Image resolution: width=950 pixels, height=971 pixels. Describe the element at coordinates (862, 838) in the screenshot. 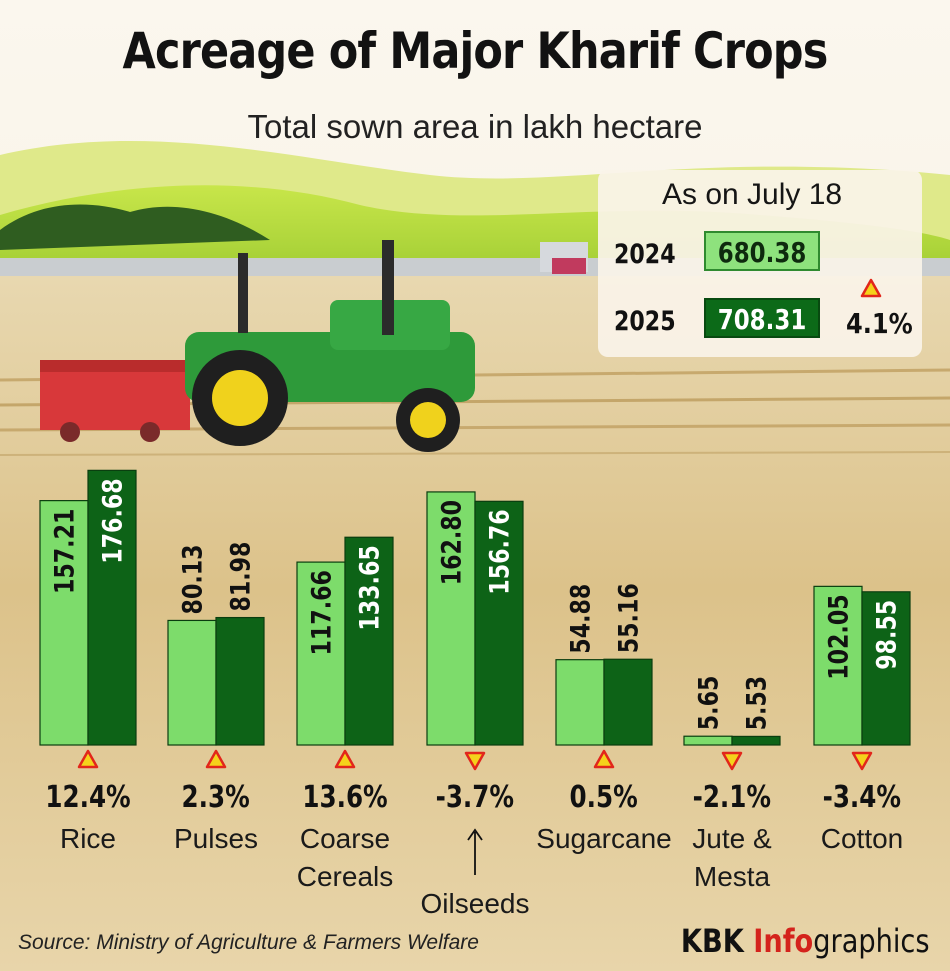

I see `category-label-cotton: Cotton` at that location.